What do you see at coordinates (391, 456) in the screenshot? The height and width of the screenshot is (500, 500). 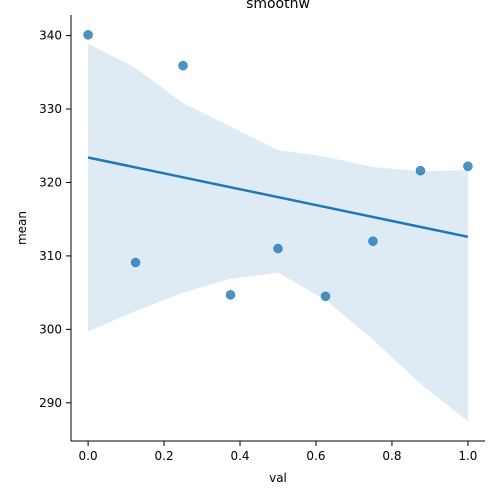 I see `x-tick-label: 0.8` at bounding box center [391, 456].